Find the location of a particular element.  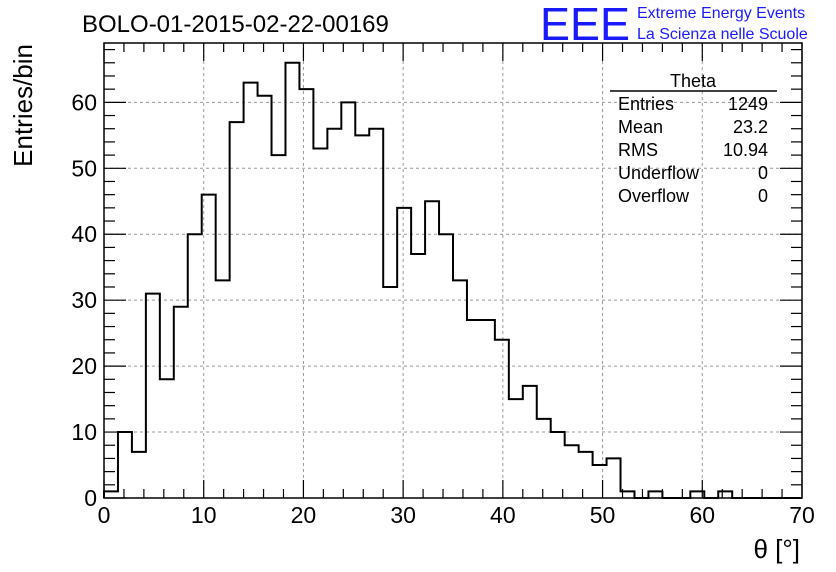

x-tick-label: 40 is located at coordinates (503, 515).